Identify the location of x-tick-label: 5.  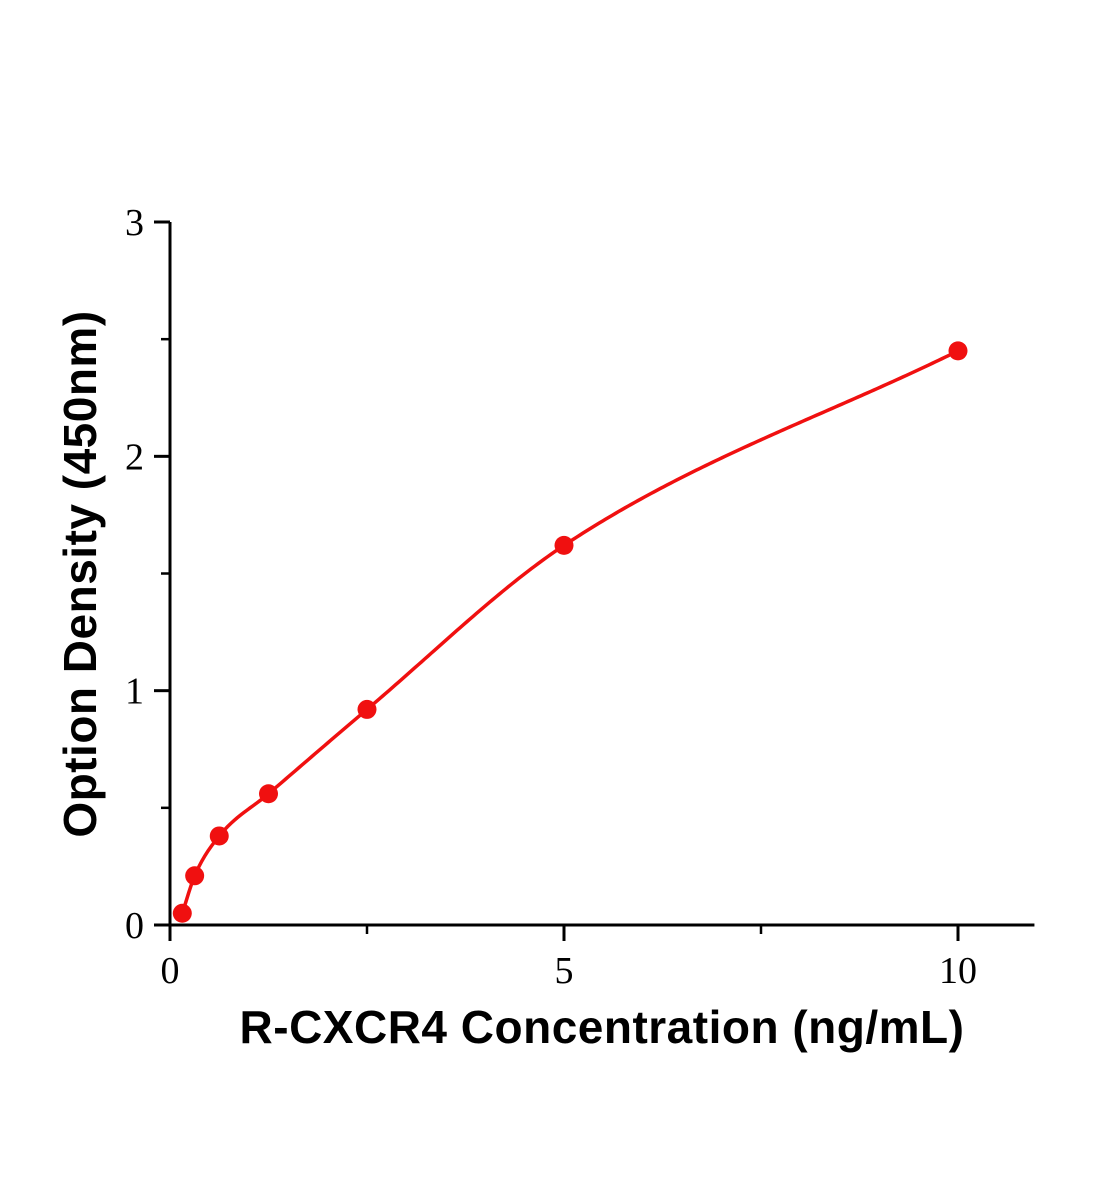
(564, 971).